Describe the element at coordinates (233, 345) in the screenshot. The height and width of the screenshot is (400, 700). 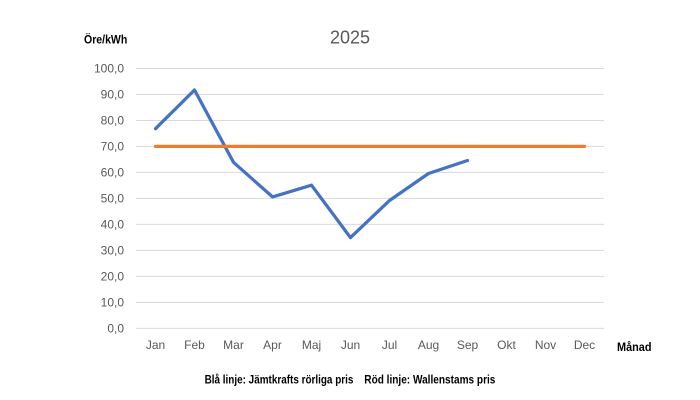
I see `svg-text: Mar` at that location.